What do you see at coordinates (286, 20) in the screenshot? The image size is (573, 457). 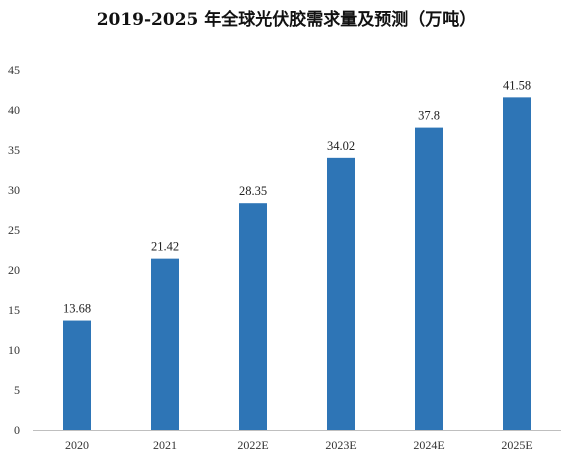 I see `chart-title: 2019-2025 年全球光伏胶需求量及预测（万吨）` at bounding box center [286, 20].